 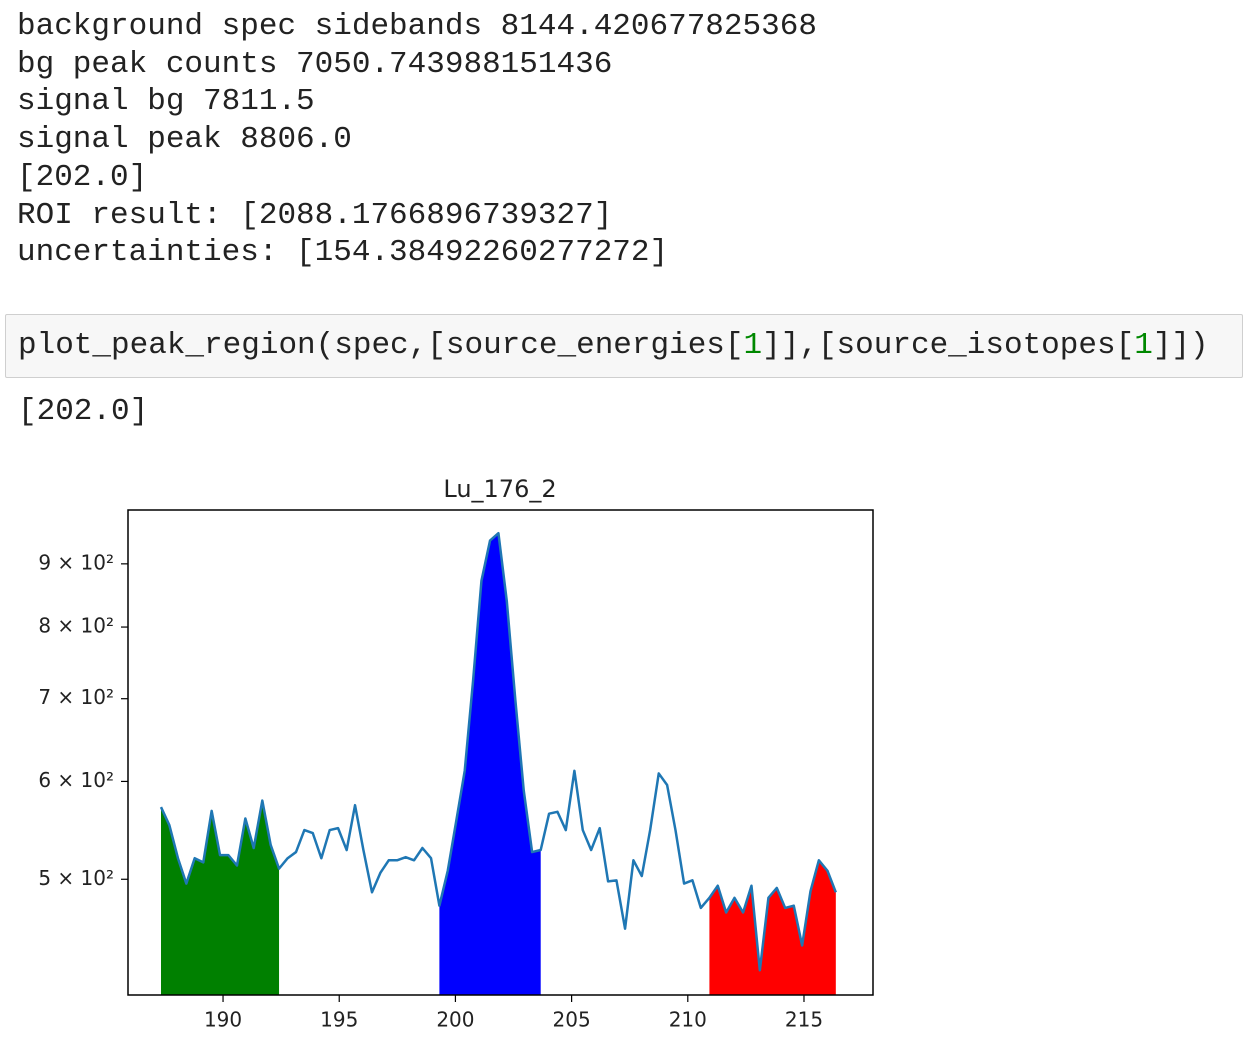 What do you see at coordinates (1180, 345) in the screenshot?
I see `code-token: ]])` at bounding box center [1180, 345].